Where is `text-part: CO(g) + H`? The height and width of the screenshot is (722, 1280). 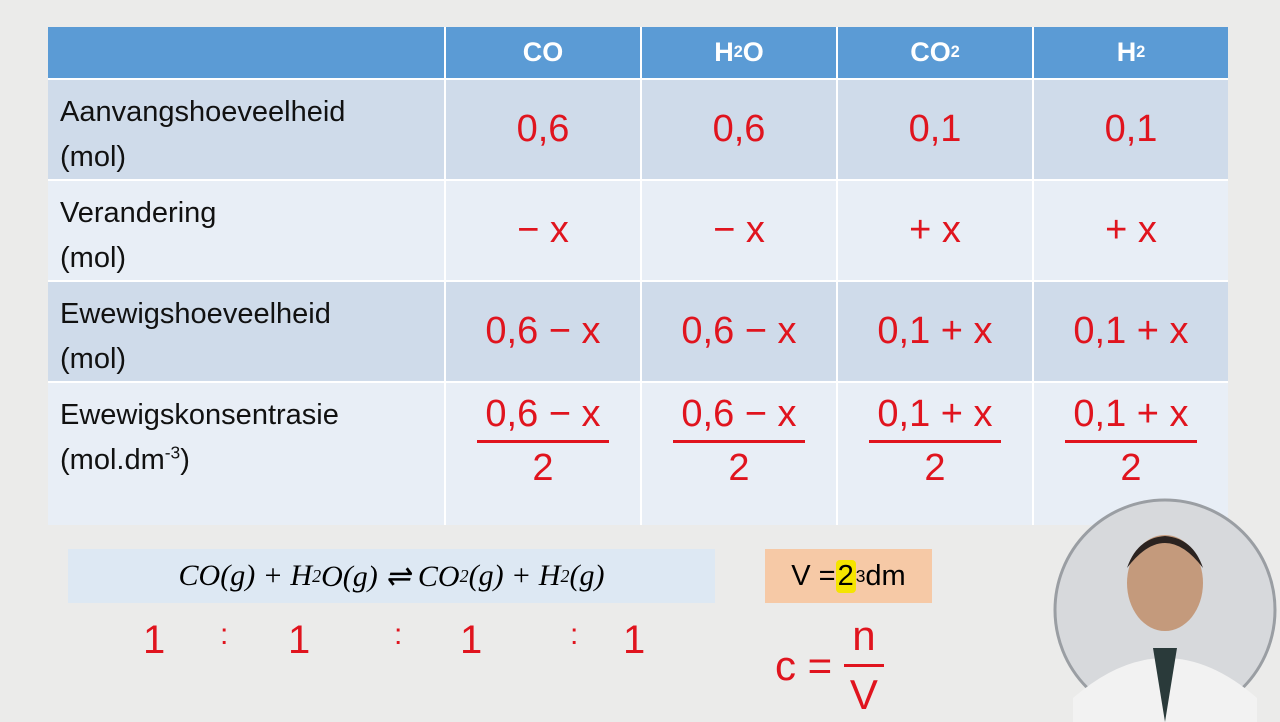
text-part: CO(g) + H is located at coordinates (245, 575).